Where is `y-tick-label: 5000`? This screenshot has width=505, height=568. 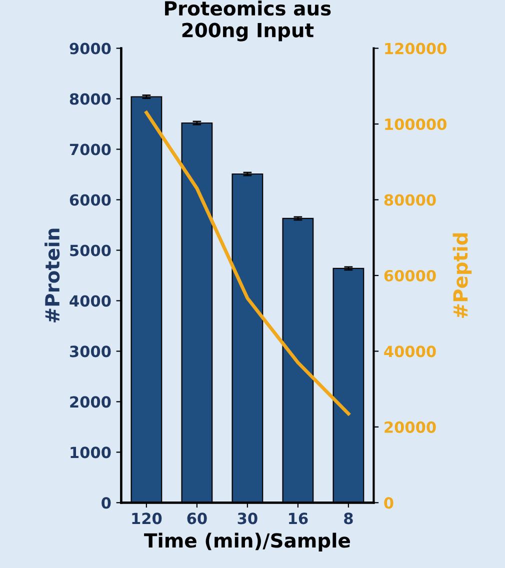
y-tick-label: 5000 is located at coordinates (90, 250).